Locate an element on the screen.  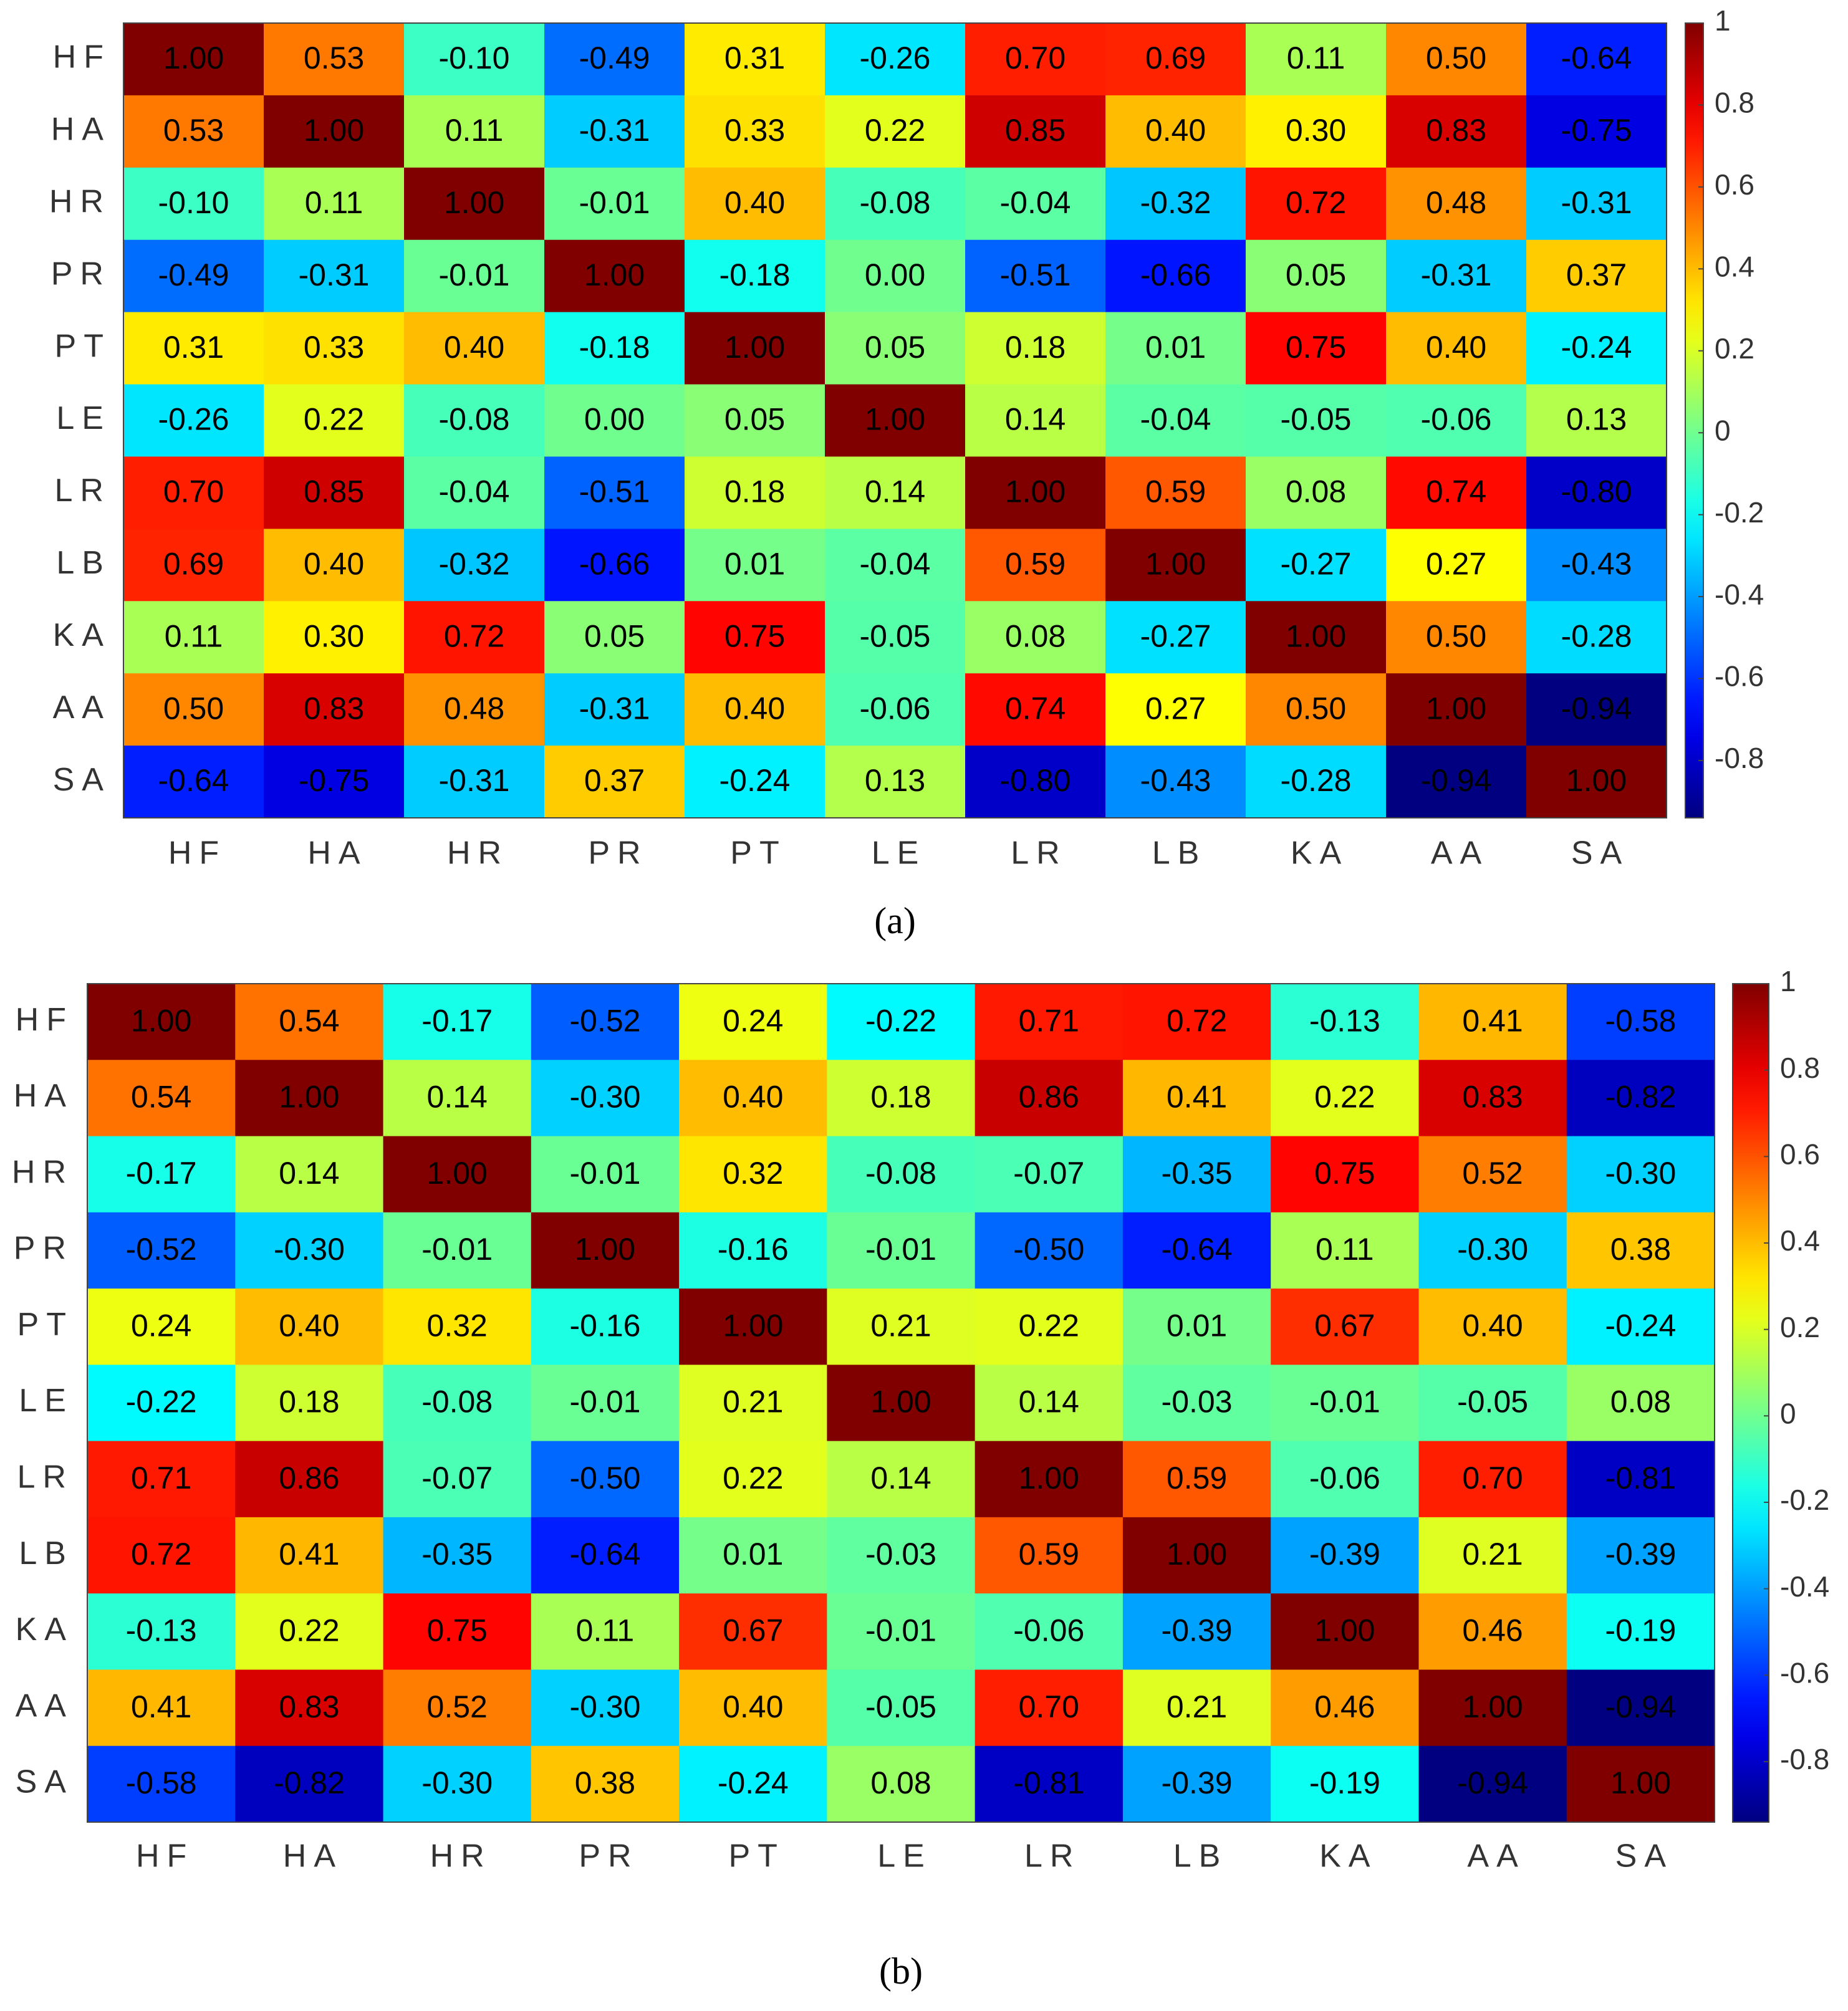
cell-label: -0.50 is located at coordinates (1048, 1249).